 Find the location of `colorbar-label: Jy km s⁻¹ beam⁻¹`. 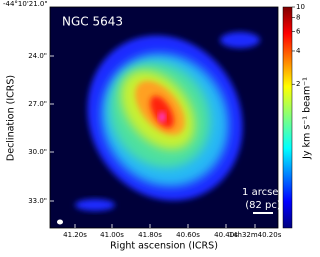

colorbar-label: Jy km s⁻¹ beam⁻¹ is located at coordinates (307, 118).